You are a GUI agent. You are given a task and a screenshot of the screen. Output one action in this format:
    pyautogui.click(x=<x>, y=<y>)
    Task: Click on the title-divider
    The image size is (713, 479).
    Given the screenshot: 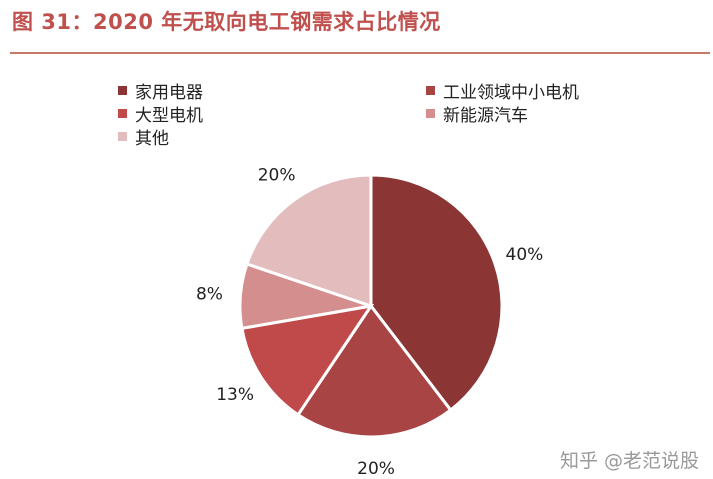 What is the action you would take?
    pyautogui.click(x=360, y=53)
    